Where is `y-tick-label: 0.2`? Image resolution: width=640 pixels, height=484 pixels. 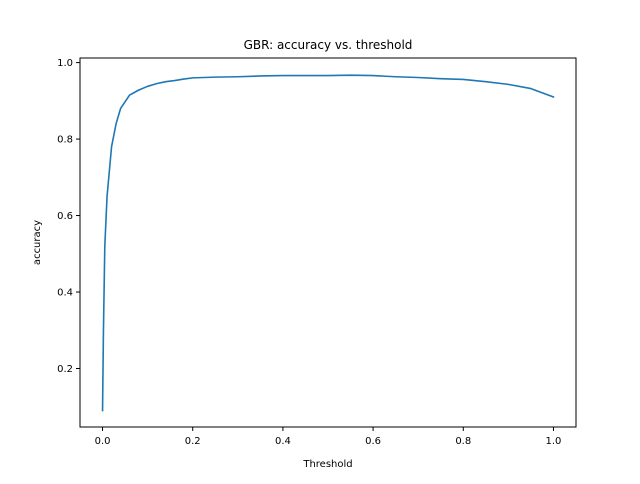 y-tick-label: 0.2 is located at coordinates (65, 369).